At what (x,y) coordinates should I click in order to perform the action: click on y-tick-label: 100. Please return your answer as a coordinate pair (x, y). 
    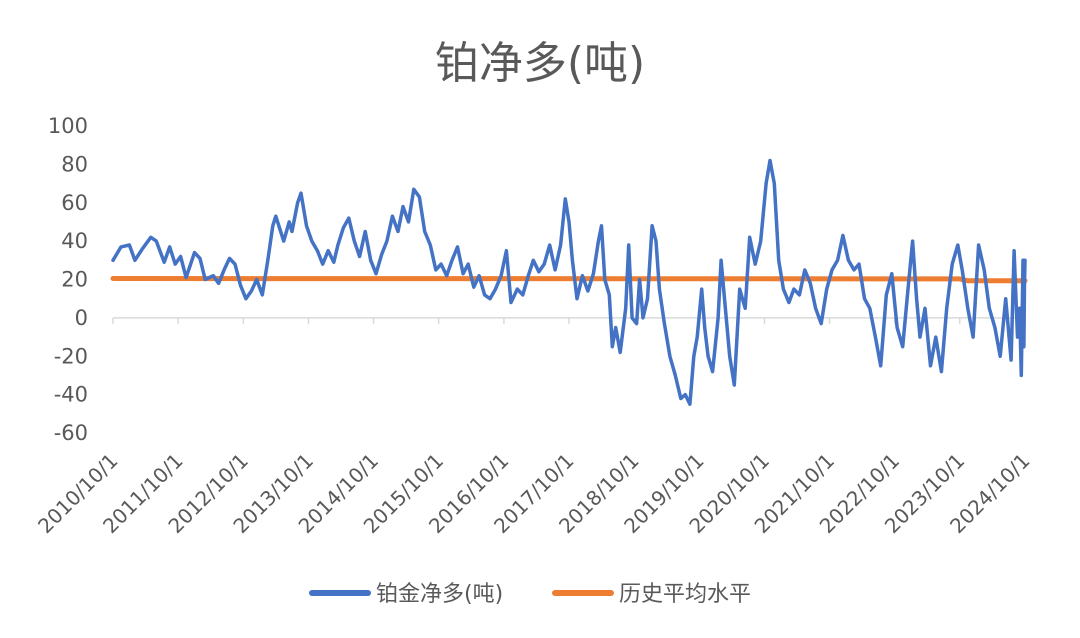
    Looking at the image, I should click on (68, 126).